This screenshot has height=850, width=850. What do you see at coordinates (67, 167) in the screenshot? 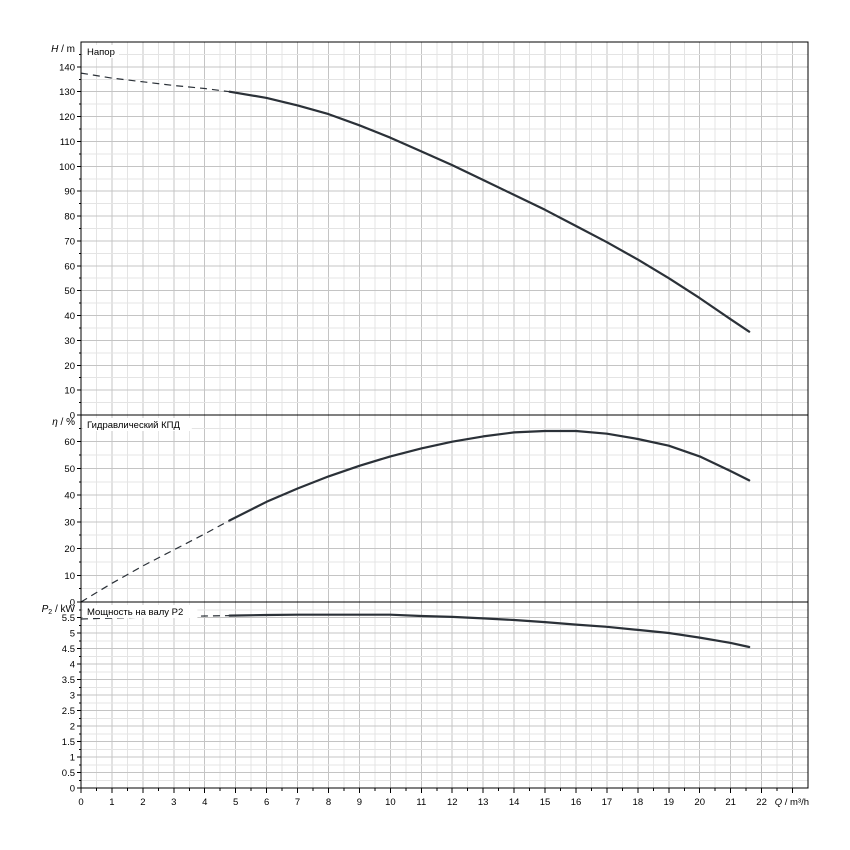
I see `y-tick-label: 100` at bounding box center [67, 167].